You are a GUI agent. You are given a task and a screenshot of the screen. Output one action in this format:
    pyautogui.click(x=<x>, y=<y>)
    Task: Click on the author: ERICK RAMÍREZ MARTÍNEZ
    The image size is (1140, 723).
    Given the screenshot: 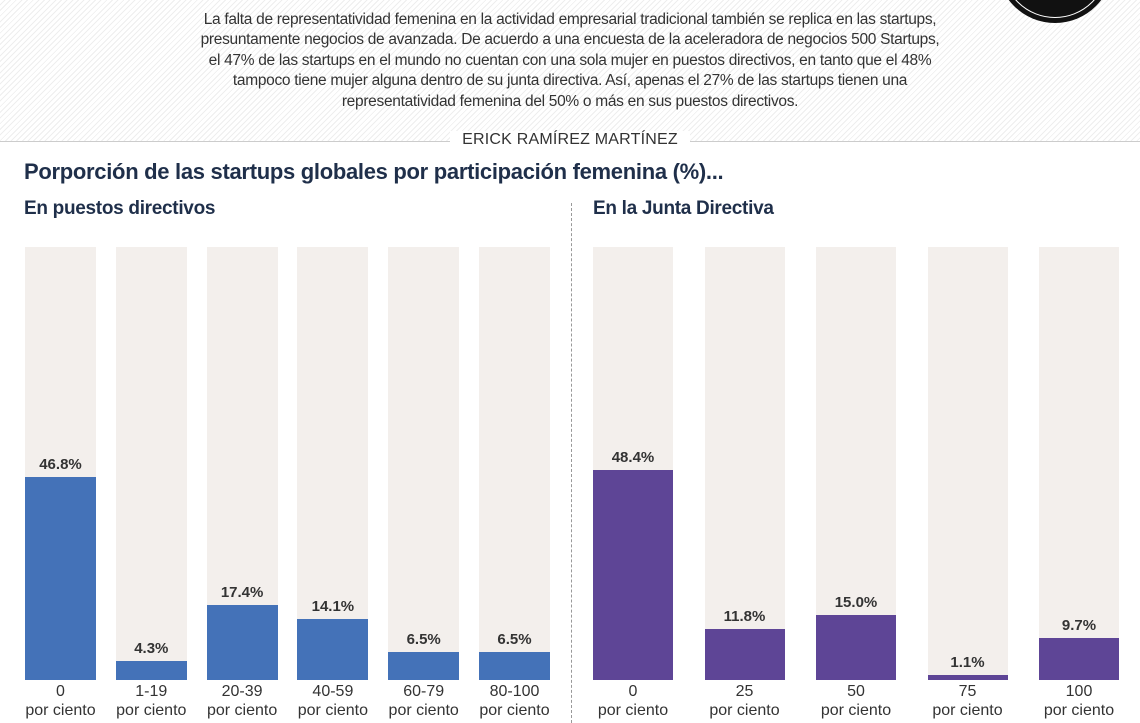 What is the action you would take?
    pyautogui.click(x=570, y=139)
    